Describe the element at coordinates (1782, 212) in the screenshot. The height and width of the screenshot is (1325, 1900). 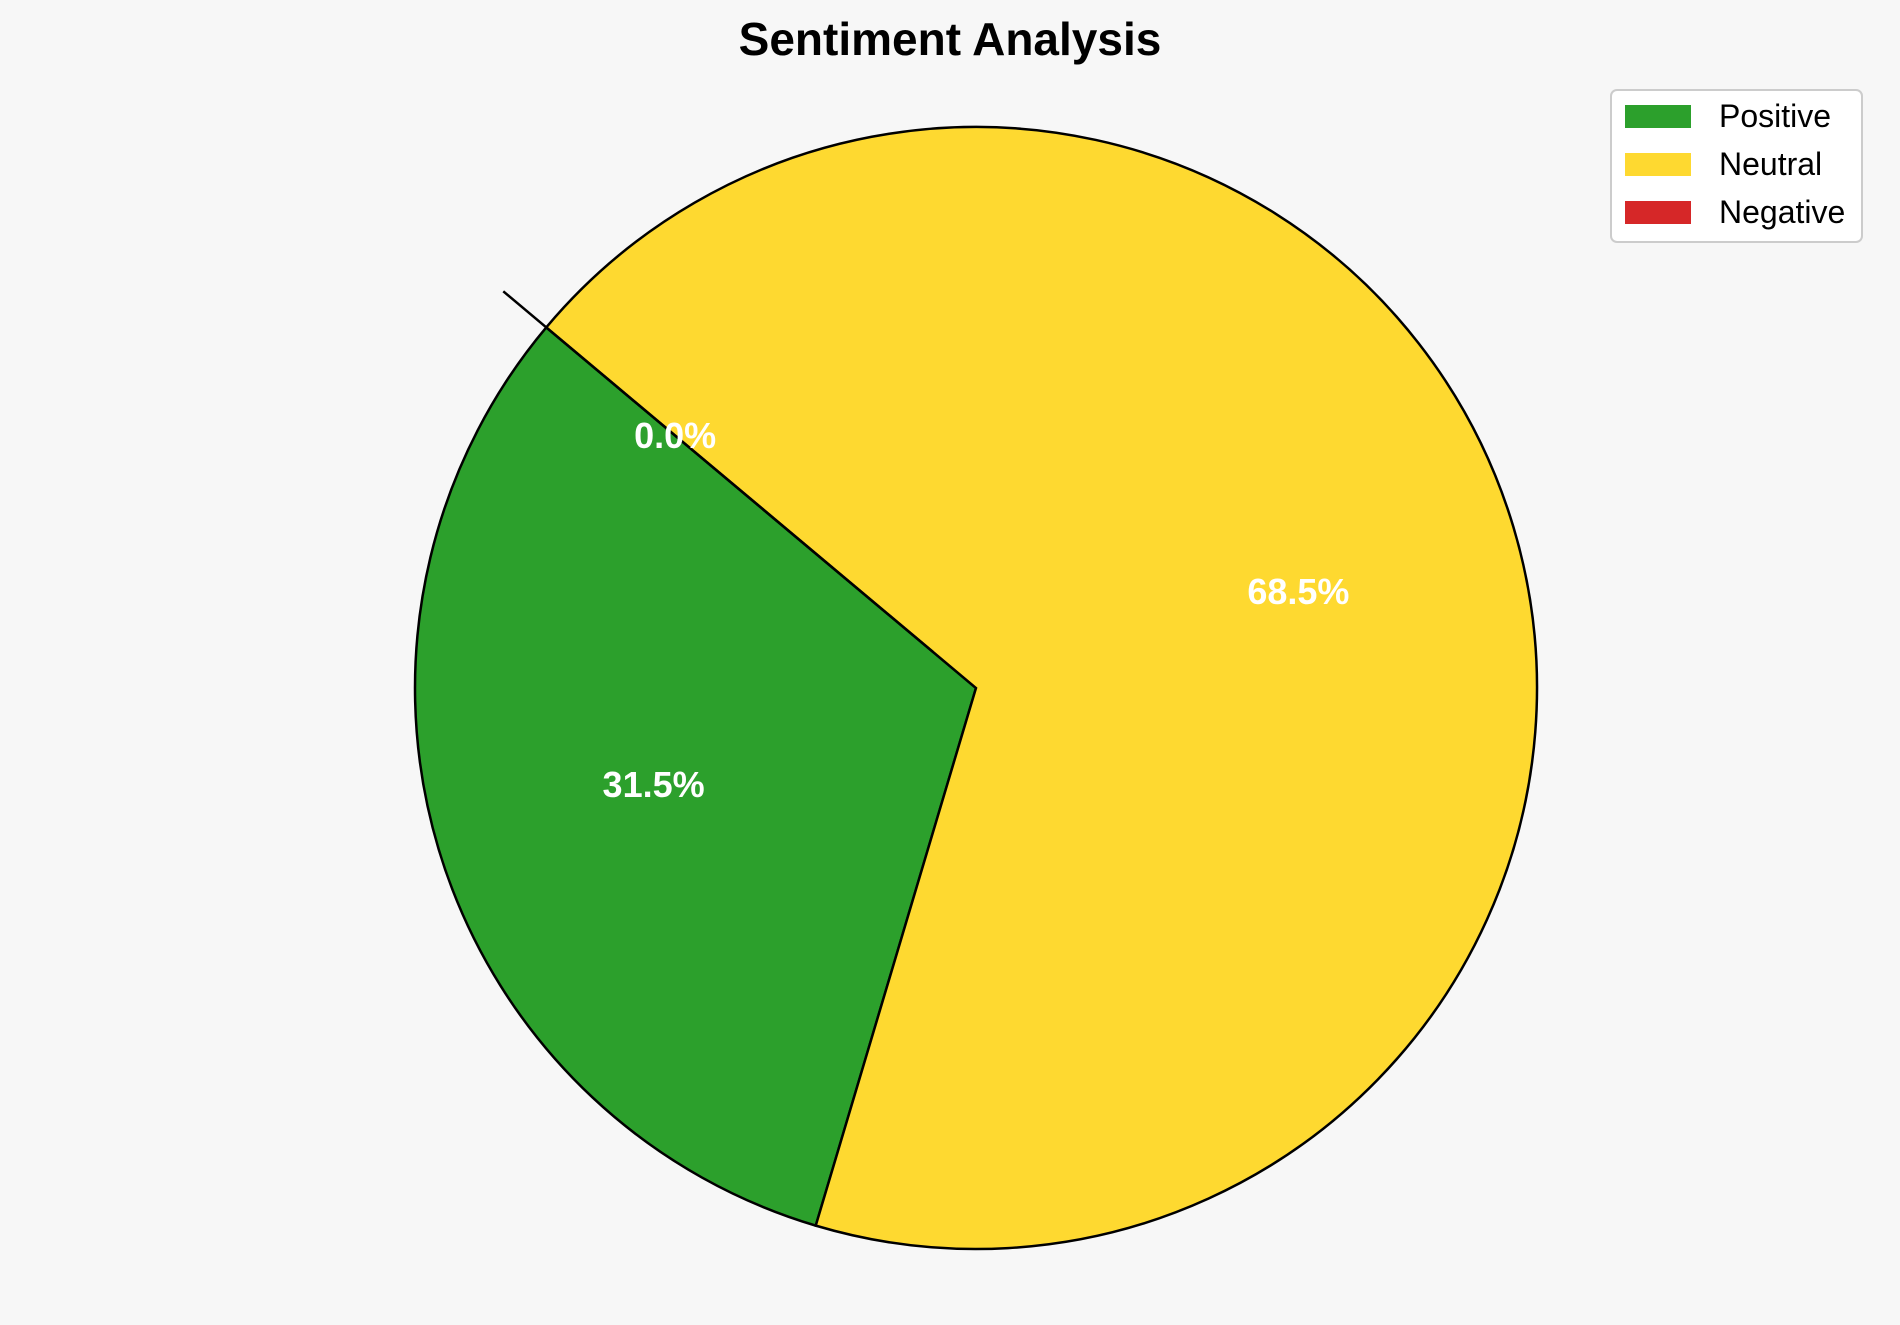
I see `legend-label-negative: Negative` at that location.